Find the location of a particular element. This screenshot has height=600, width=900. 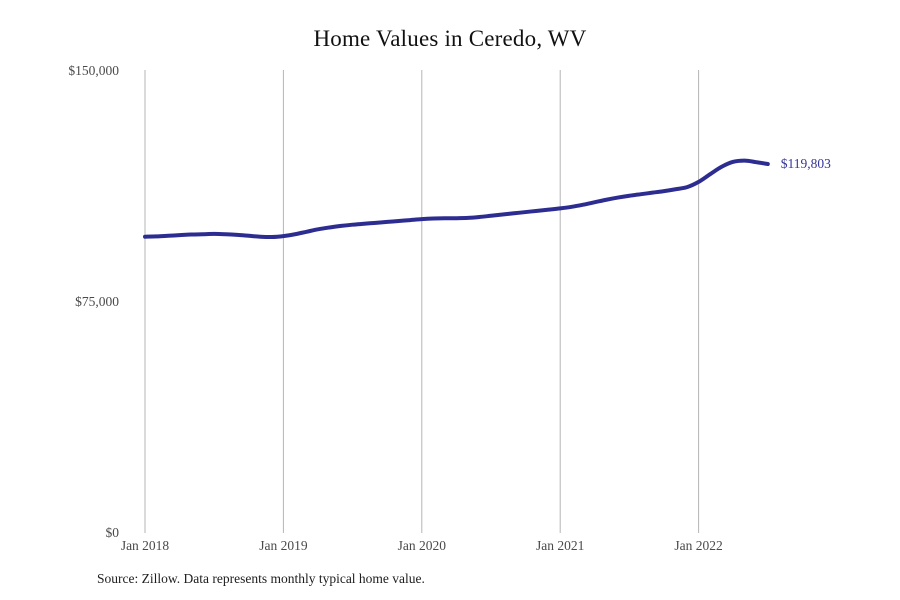

end-value-annotation: $119,803 is located at coordinates (805, 163).